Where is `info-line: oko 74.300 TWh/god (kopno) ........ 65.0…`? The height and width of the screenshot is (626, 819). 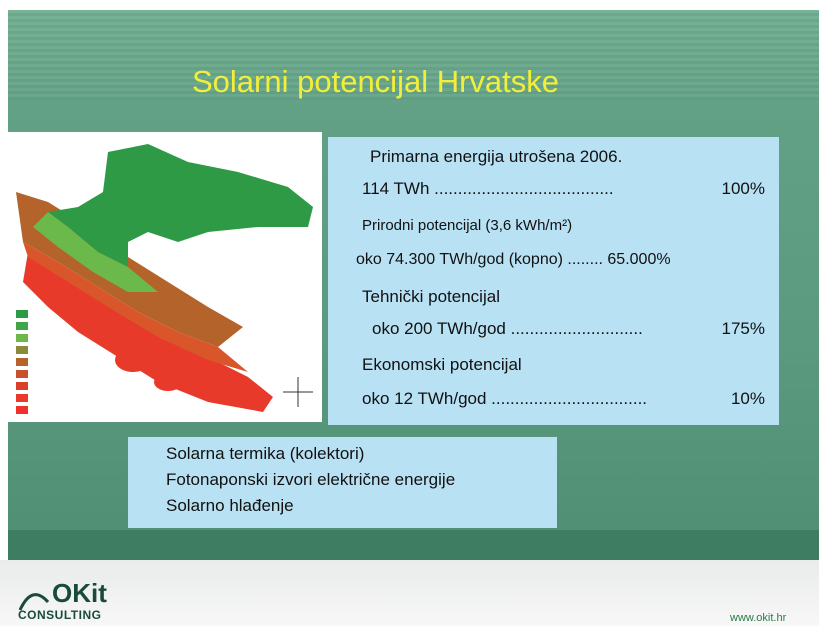
info-line: oko 74.300 TWh/god (kopno) ........ 65.0… is located at coordinates (513, 259).